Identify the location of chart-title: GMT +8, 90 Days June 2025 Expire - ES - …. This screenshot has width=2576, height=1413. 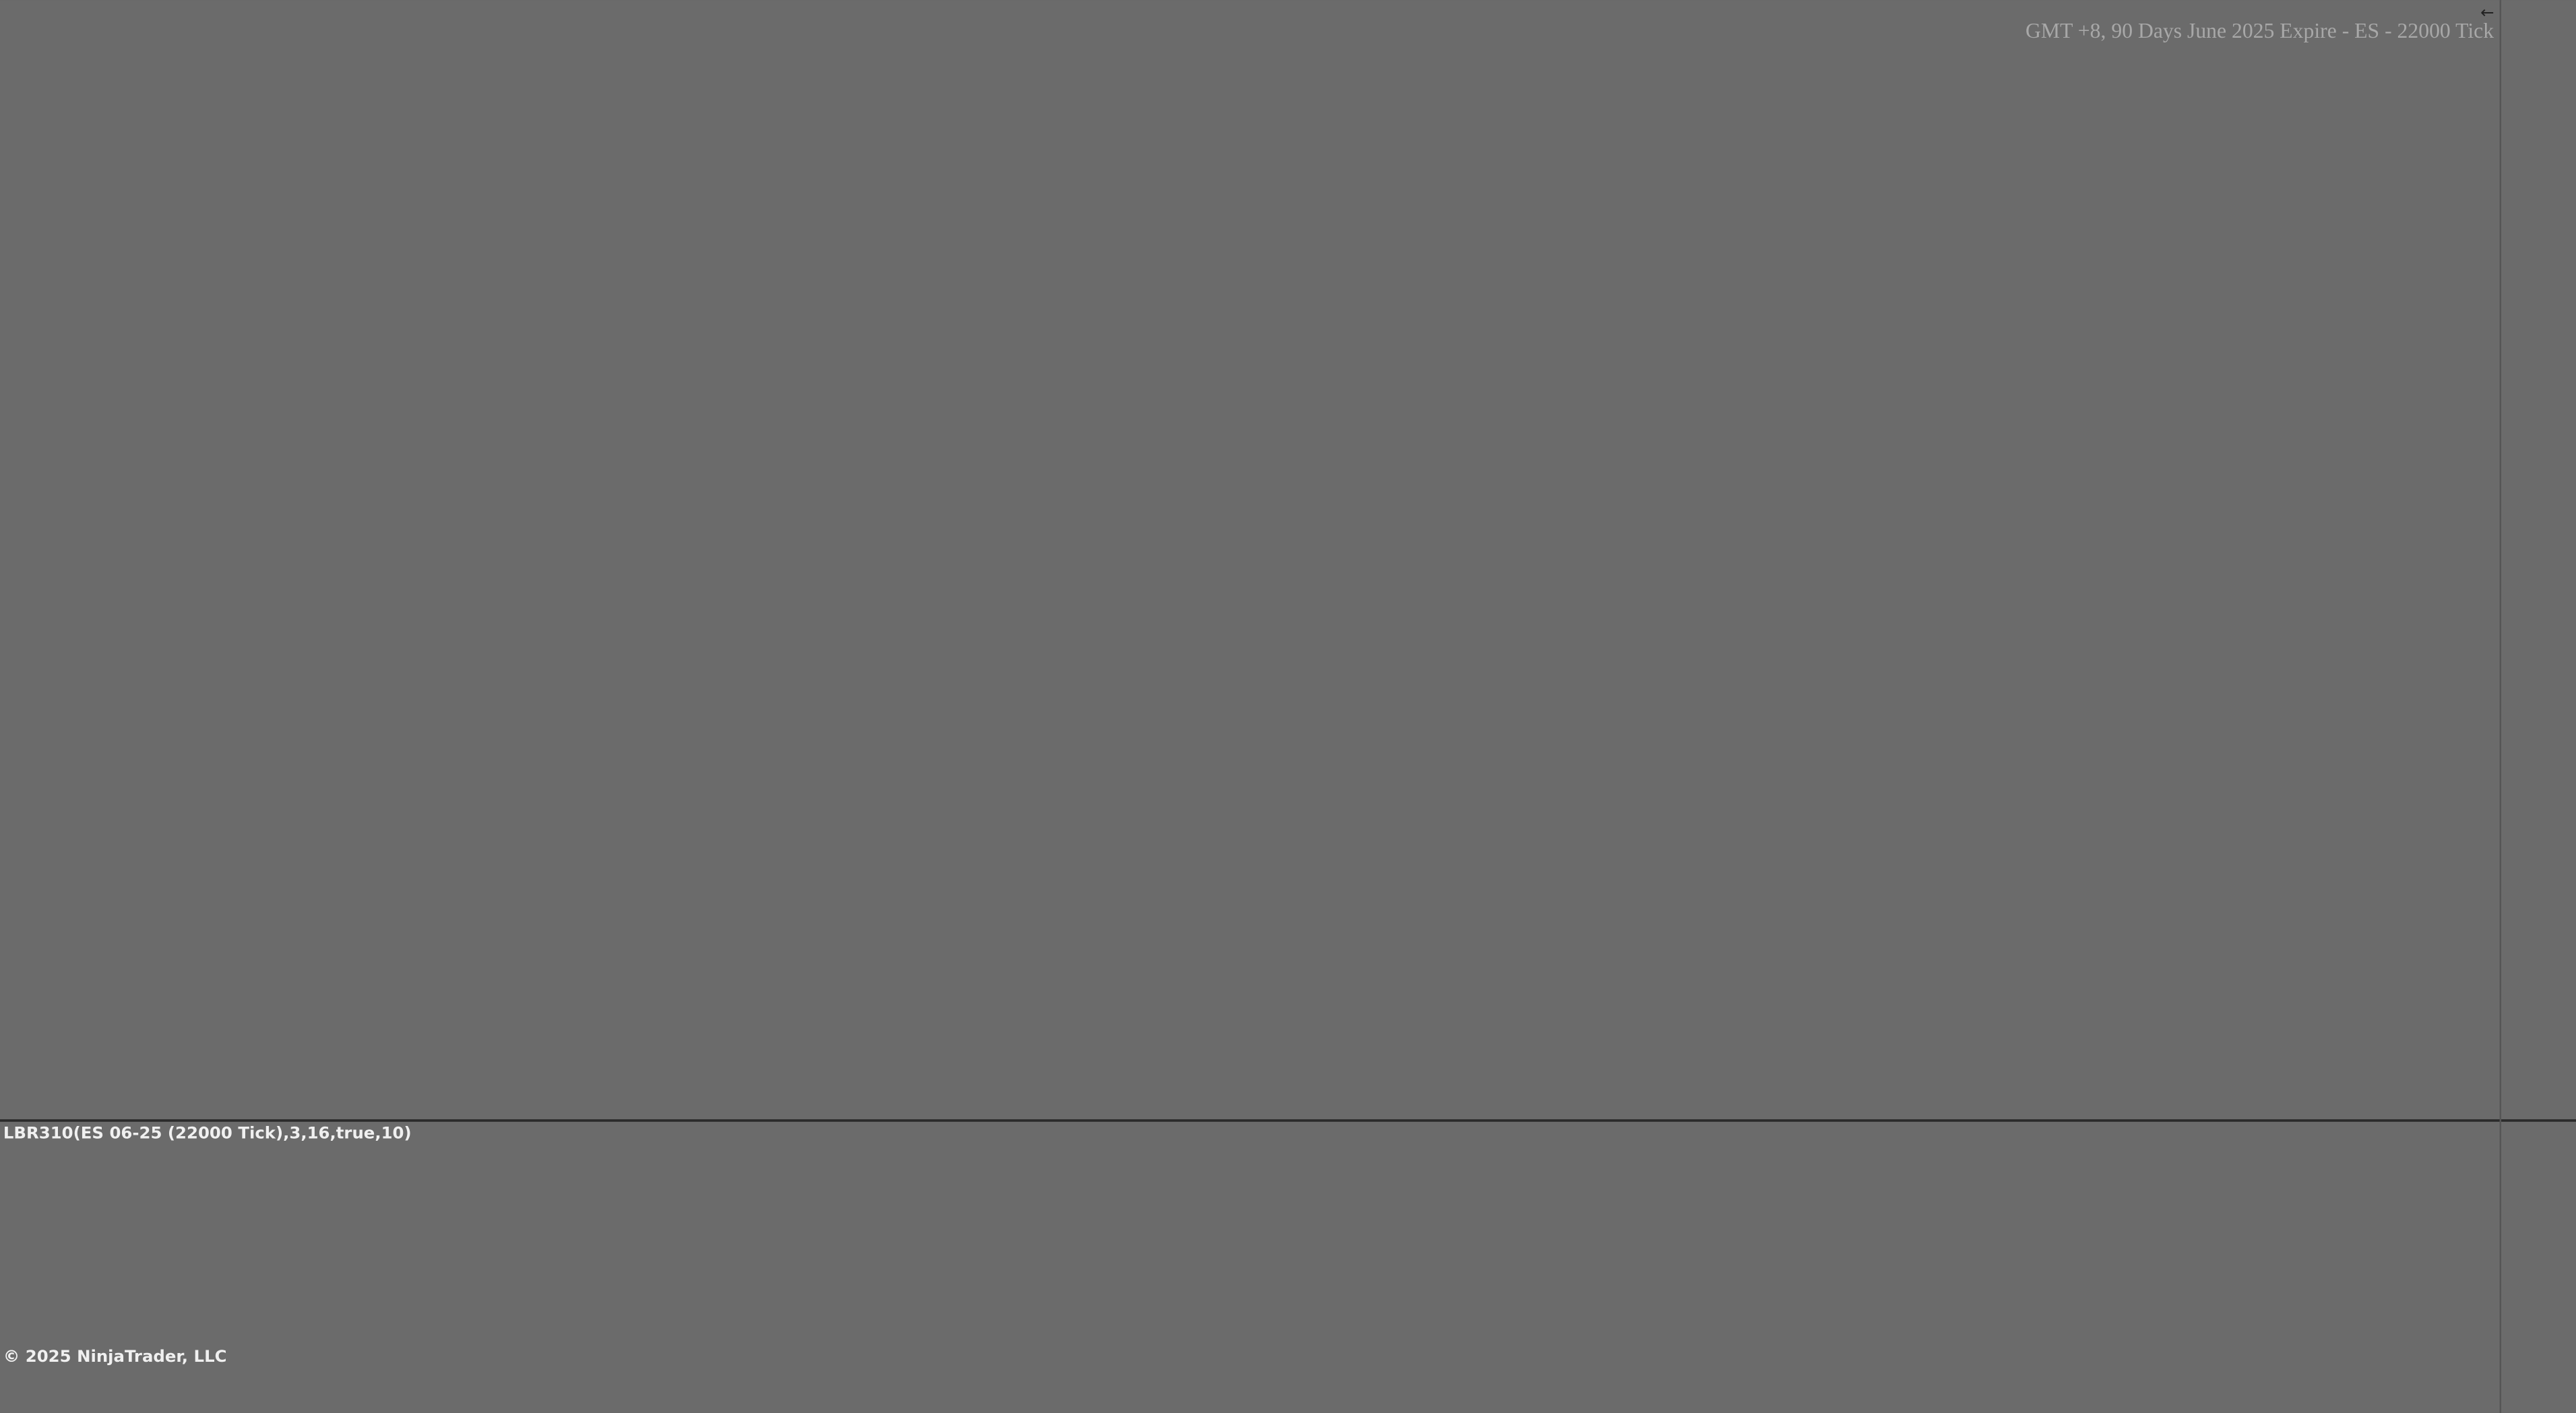
(2259, 30).